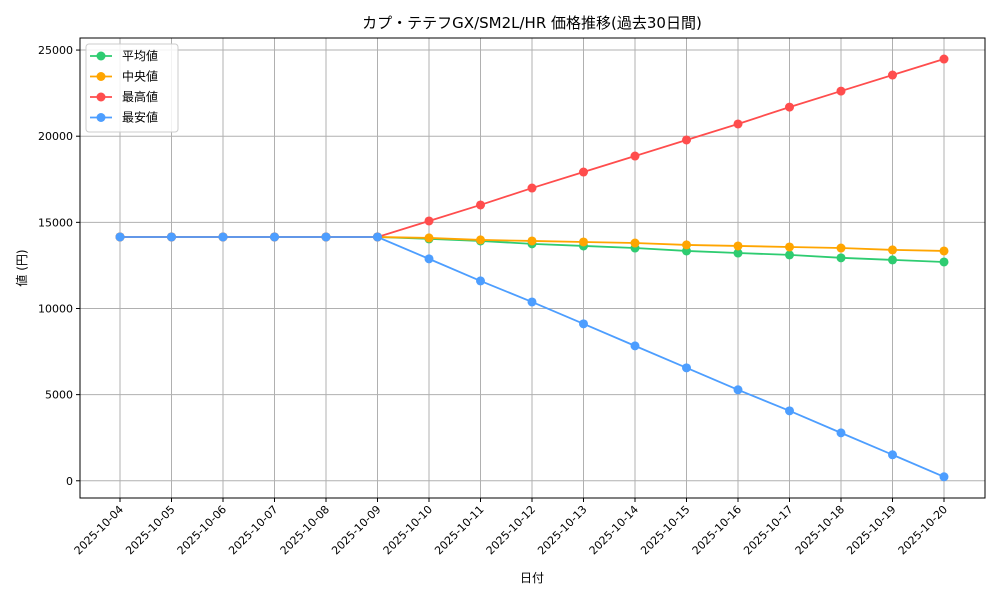  Describe the element at coordinates (132, 88) in the screenshot. I see `legend-box` at that location.